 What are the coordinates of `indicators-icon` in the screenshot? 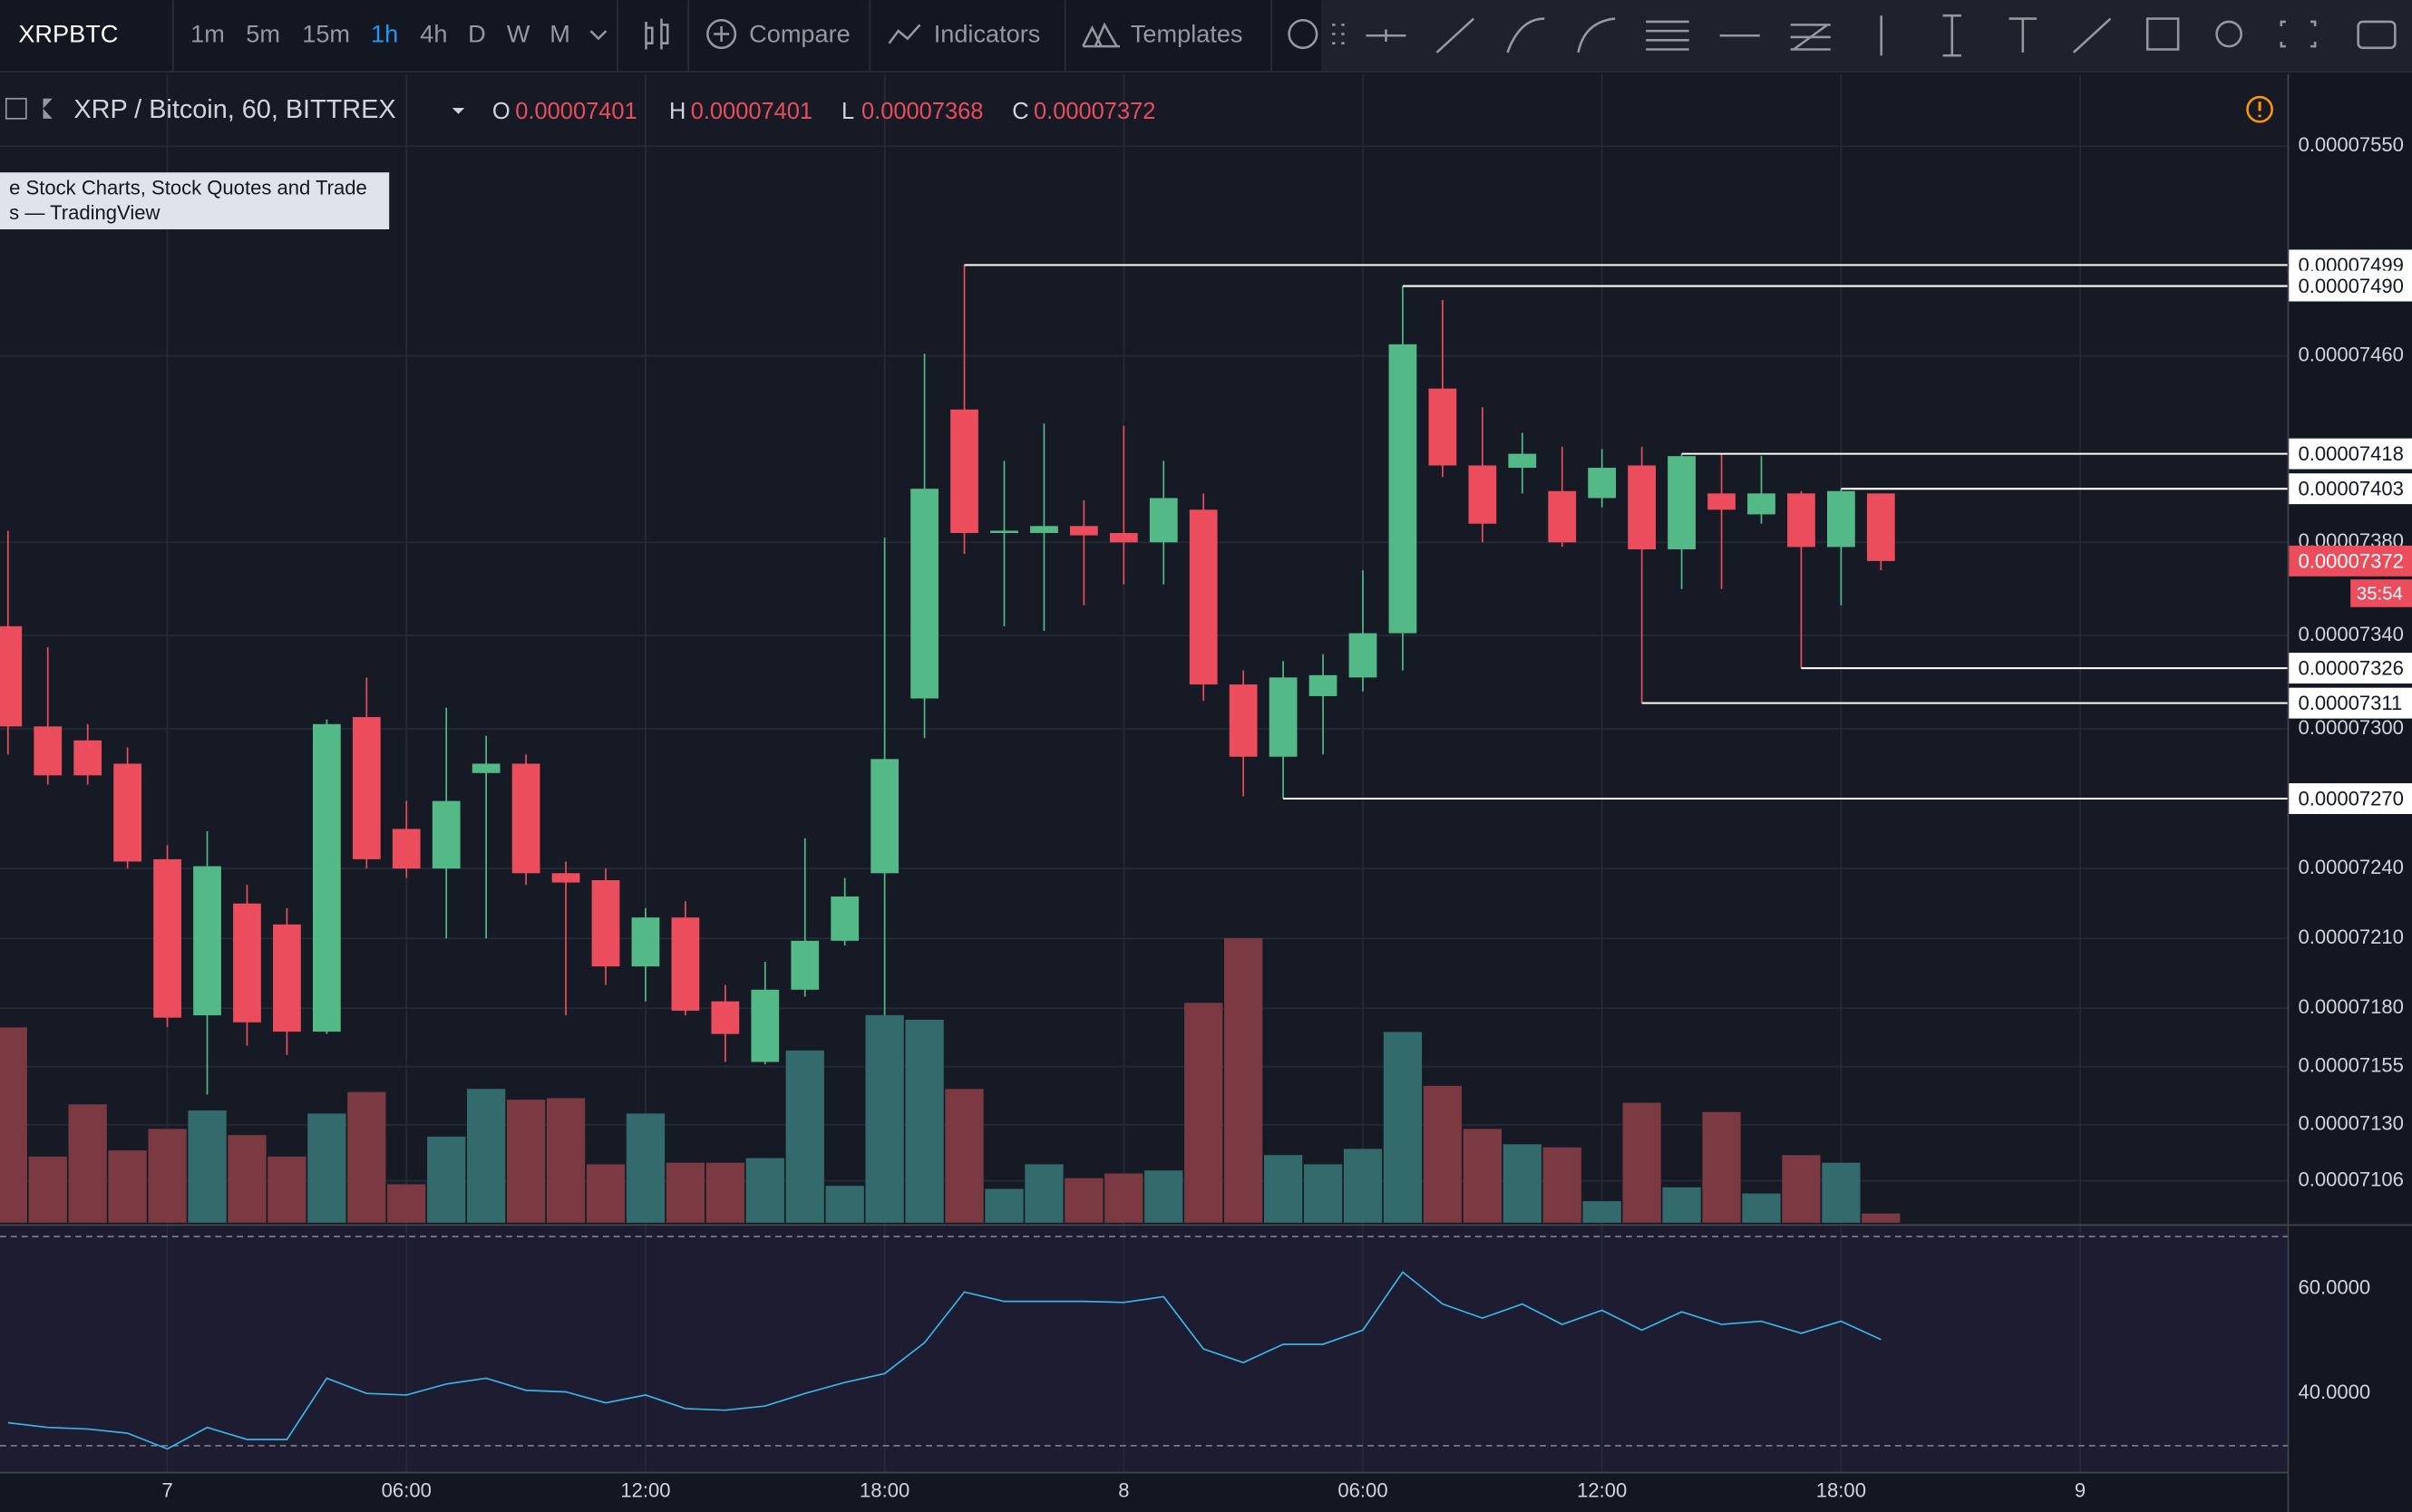 It's located at (904, 34).